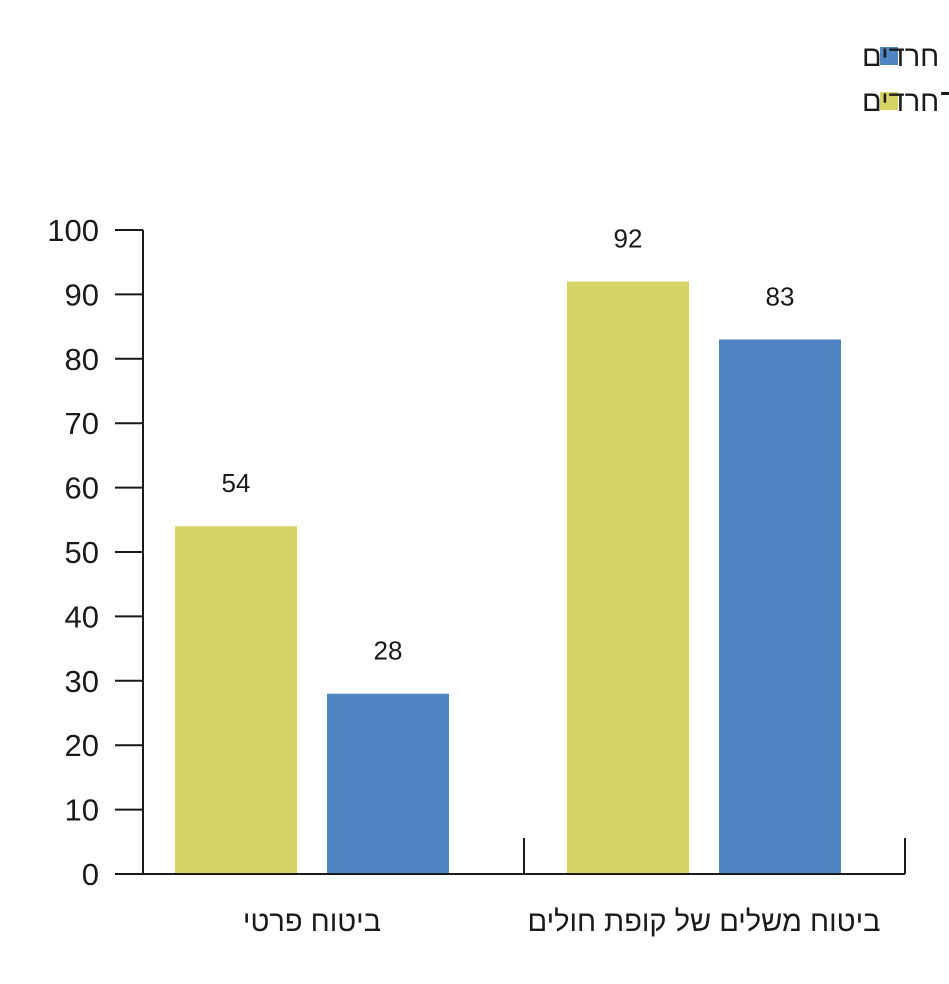 This screenshot has width=949, height=984. I want to click on legend-label-haredim: חרדים, so click(900, 57).